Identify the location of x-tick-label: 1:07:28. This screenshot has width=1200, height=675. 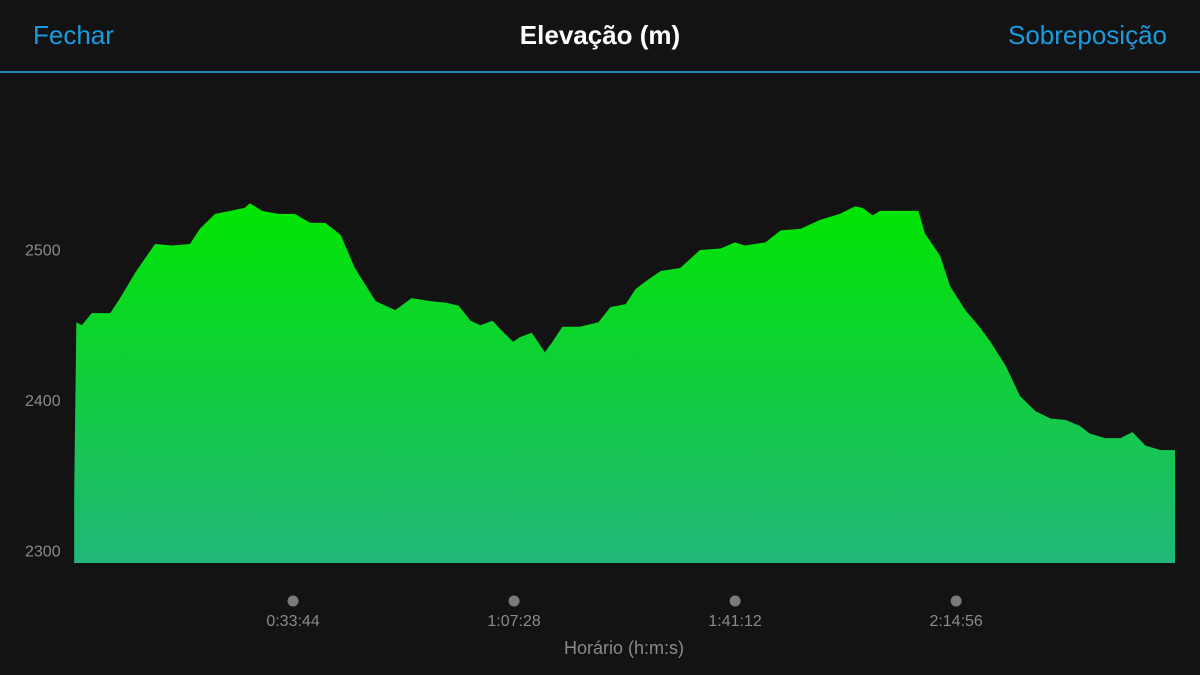
(513, 621).